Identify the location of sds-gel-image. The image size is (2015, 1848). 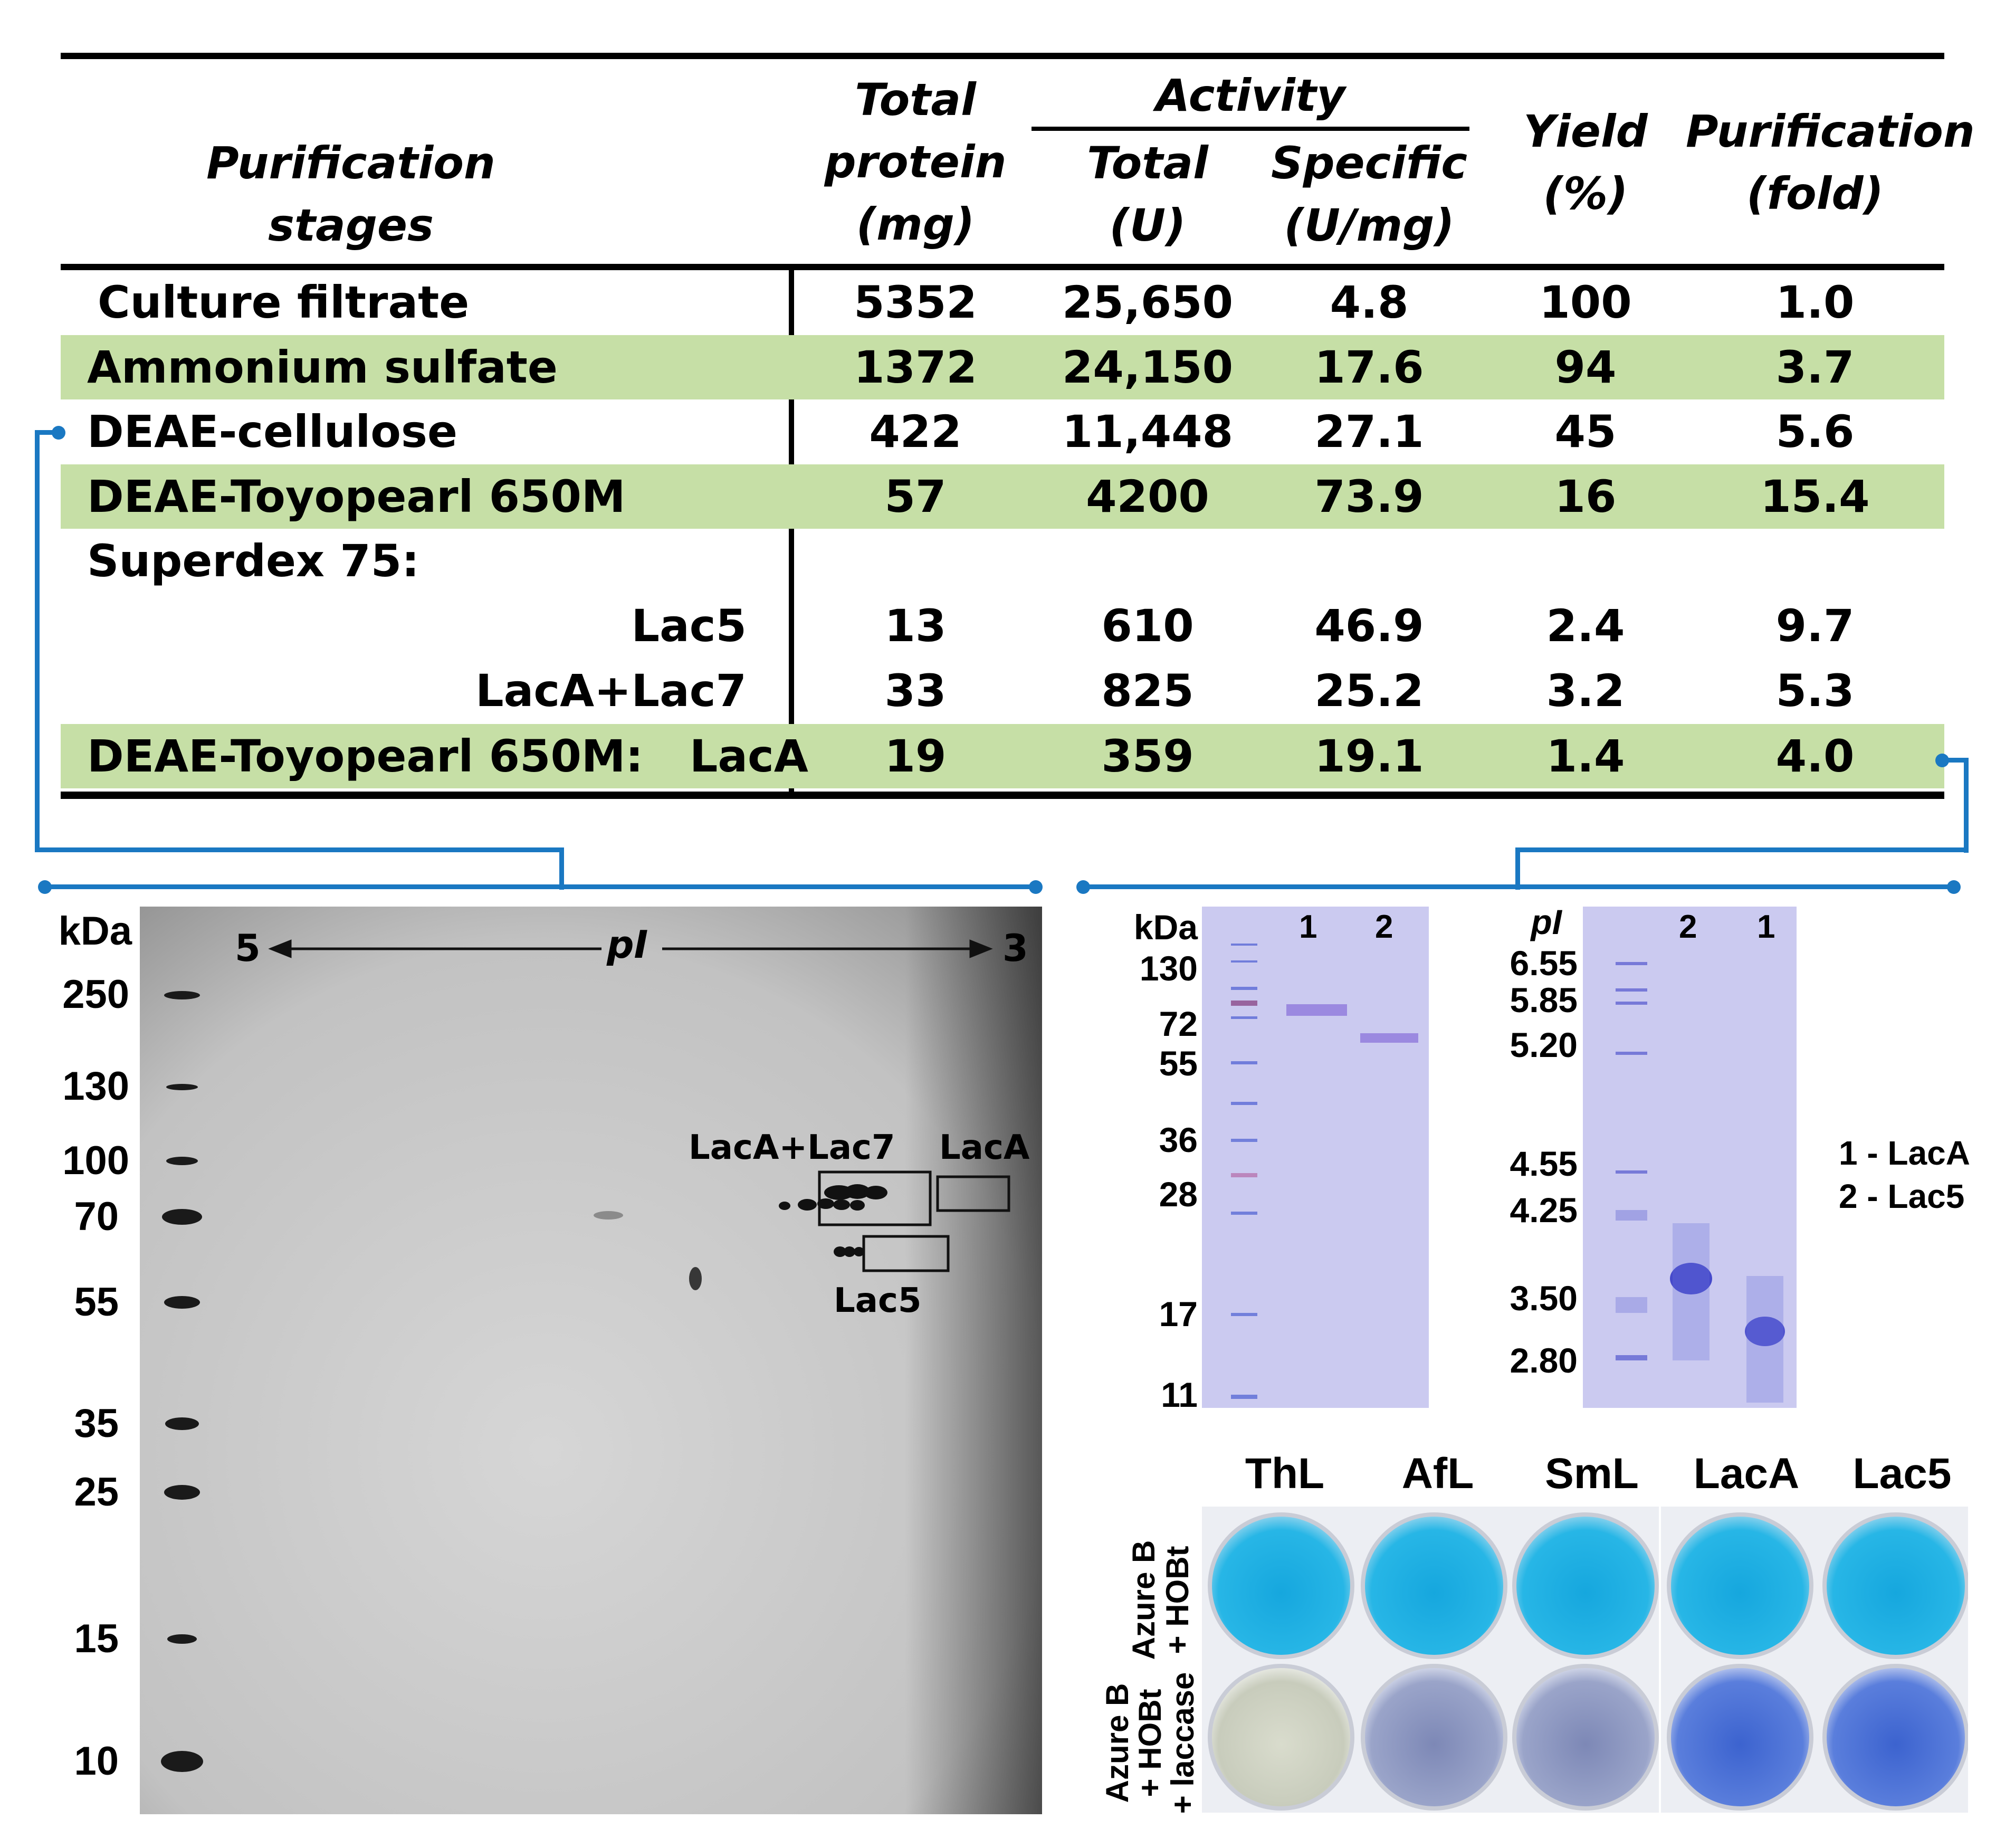
(1315, 1158).